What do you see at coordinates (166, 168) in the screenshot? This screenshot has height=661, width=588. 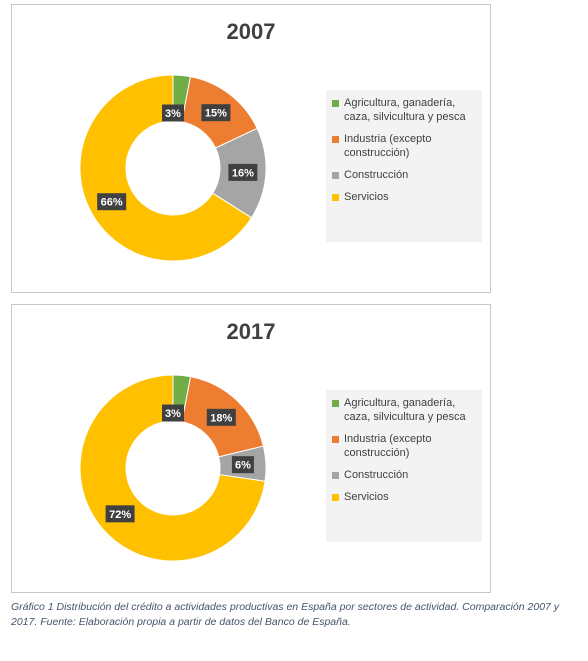 I see `donut-slice-servicios` at bounding box center [166, 168].